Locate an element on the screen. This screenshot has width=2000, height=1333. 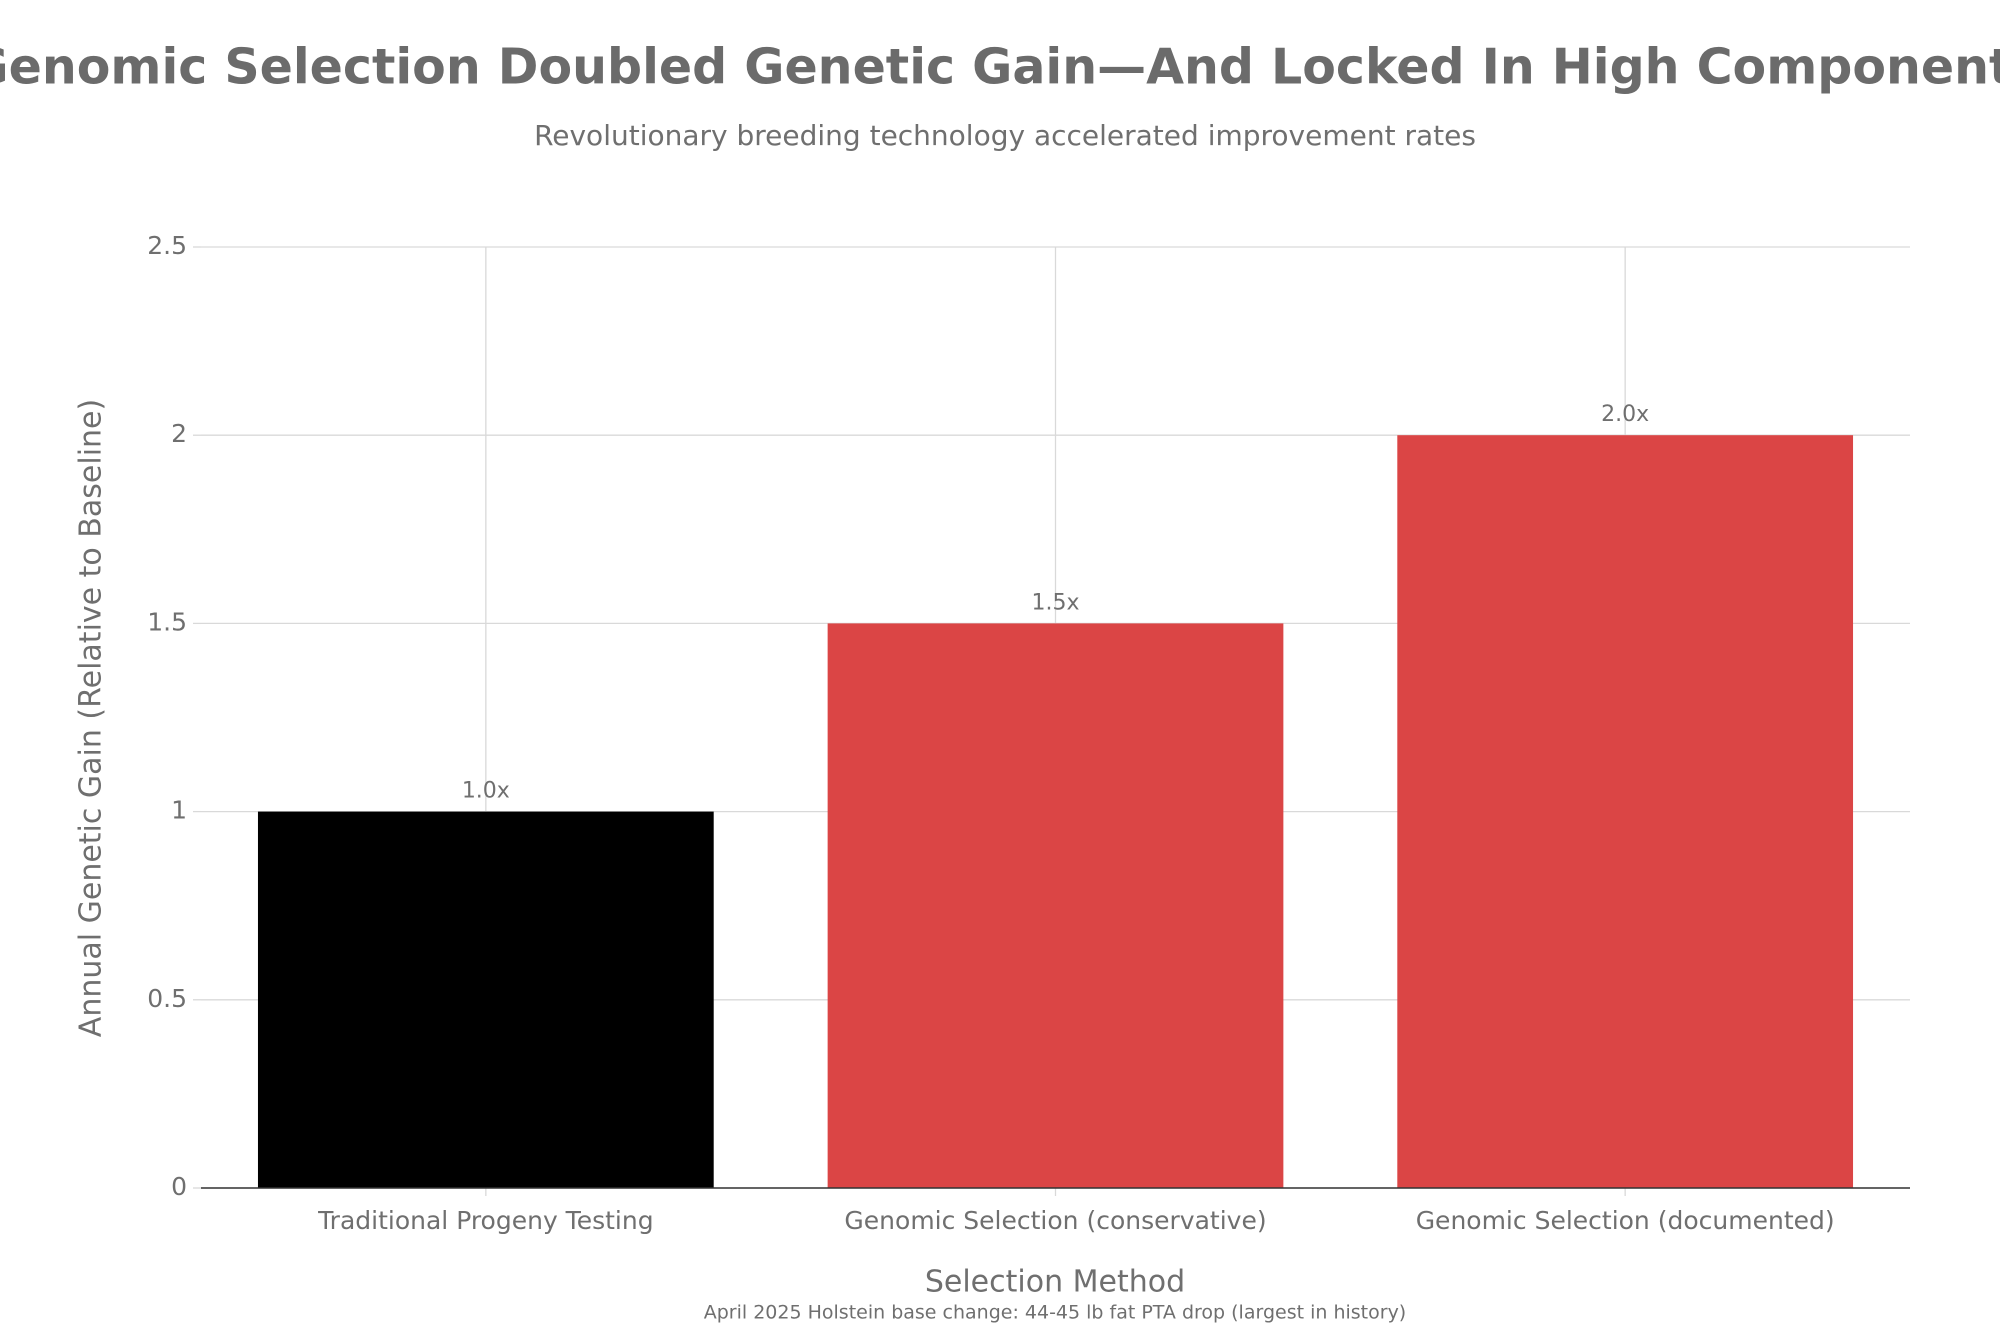
x-tick-label: Genomic Selection (conservative) is located at coordinates (1055, 1220).